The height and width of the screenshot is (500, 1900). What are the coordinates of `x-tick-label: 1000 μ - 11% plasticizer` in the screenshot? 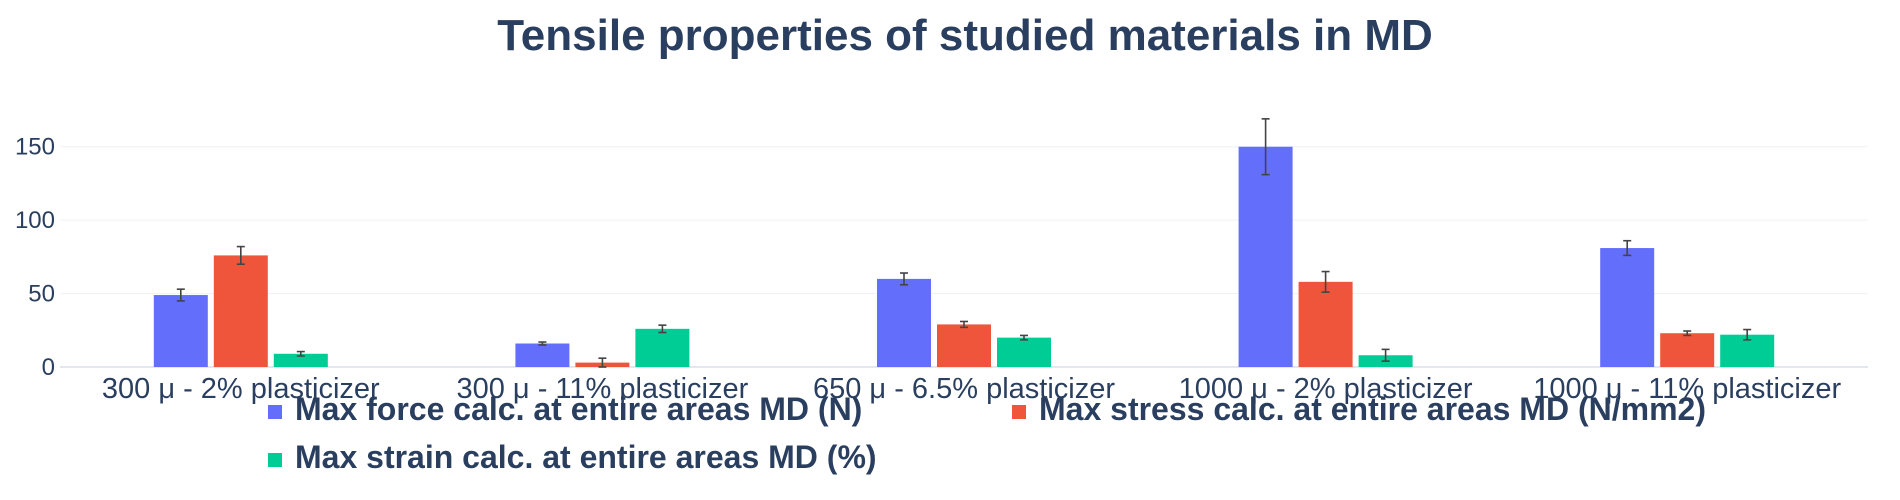 It's located at (1687, 389).